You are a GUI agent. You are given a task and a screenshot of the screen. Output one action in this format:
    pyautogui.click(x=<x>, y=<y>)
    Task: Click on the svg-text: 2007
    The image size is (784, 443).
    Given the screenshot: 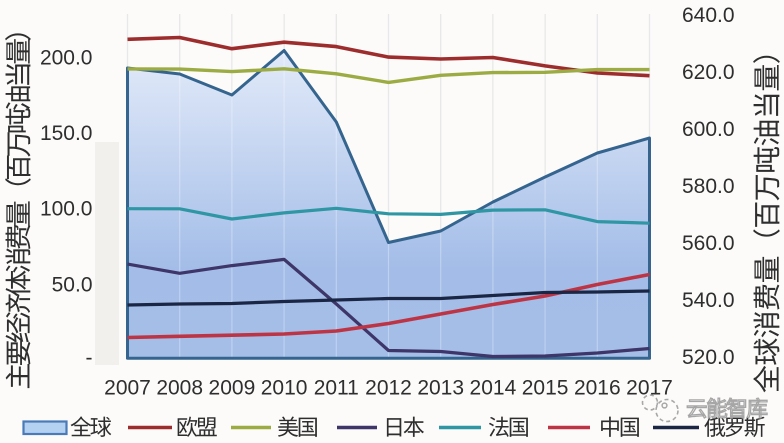 What is the action you would take?
    pyautogui.click(x=127, y=387)
    